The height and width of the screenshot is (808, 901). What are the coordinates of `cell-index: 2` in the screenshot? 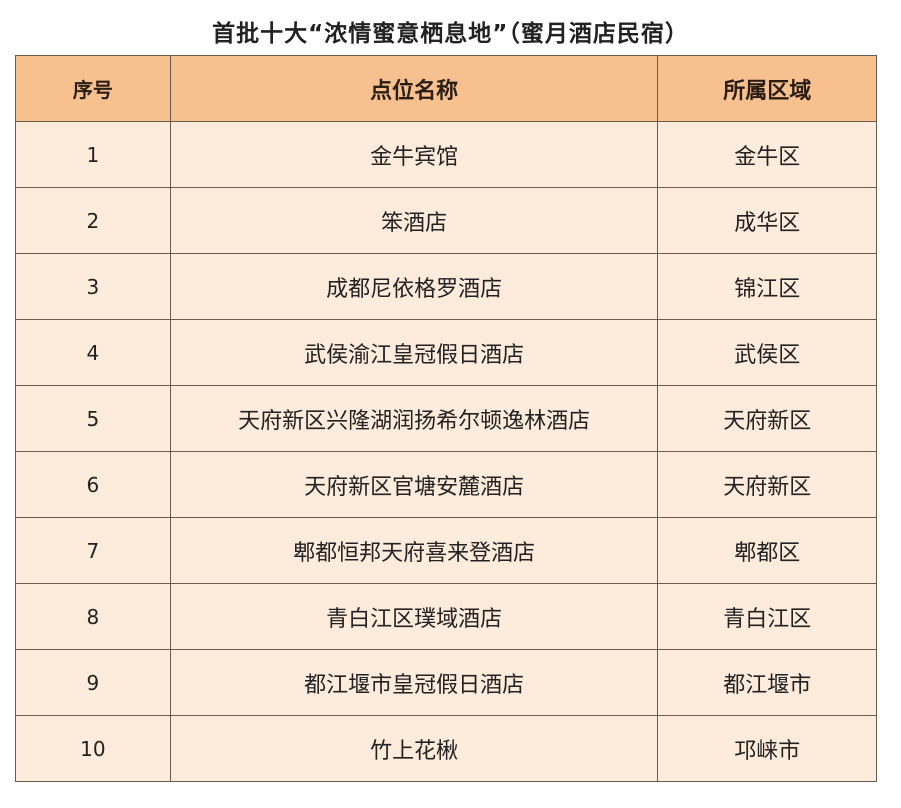 It's located at (93, 220).